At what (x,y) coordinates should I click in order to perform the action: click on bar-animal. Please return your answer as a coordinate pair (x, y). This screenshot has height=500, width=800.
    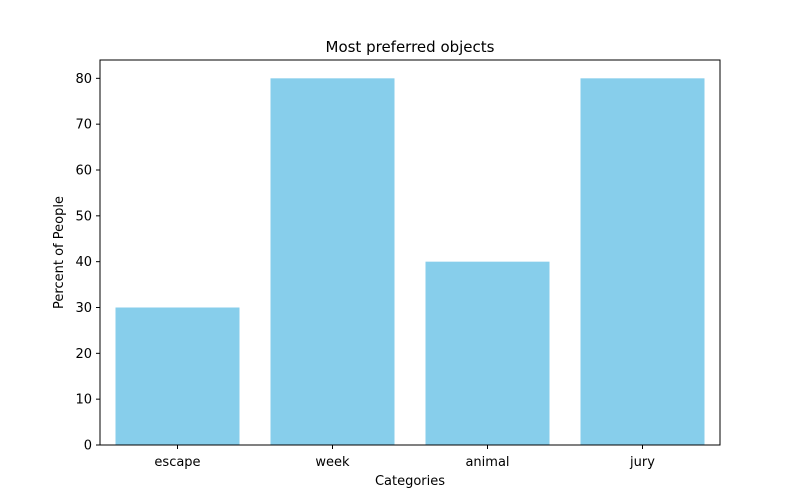
    Looking at the image, I should click on (487, 353).